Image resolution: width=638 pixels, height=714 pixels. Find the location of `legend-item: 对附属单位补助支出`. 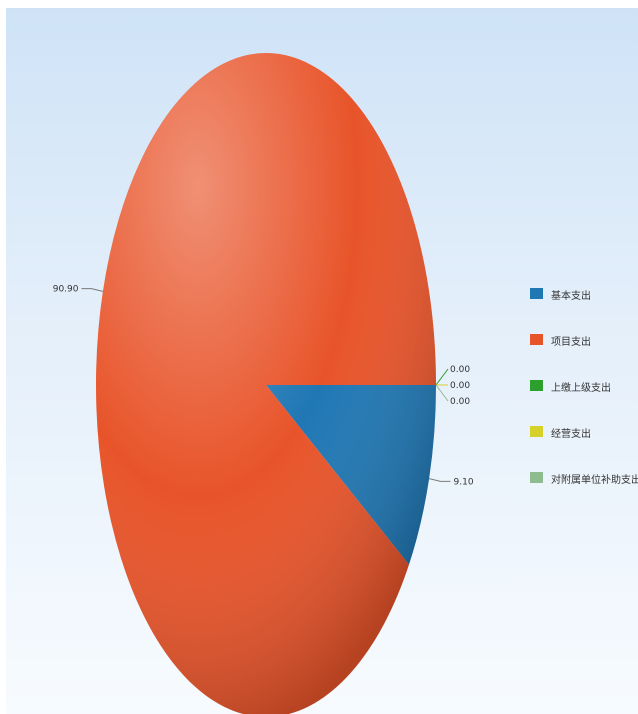

legend-item: 对附属单位补助支出 is located at coordinates (584, 479).